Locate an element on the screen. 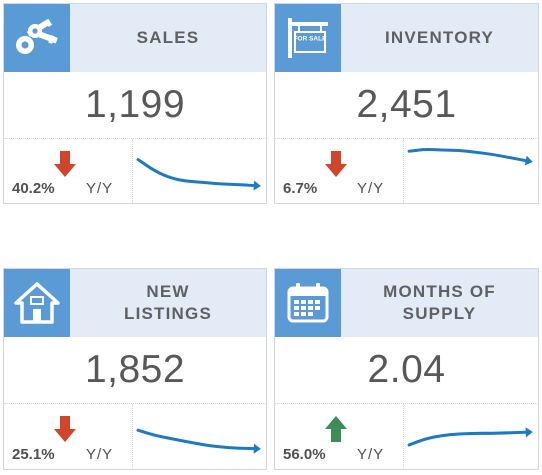  card-footer: 6.7% Y/Y is located at coordinates (406, 170).